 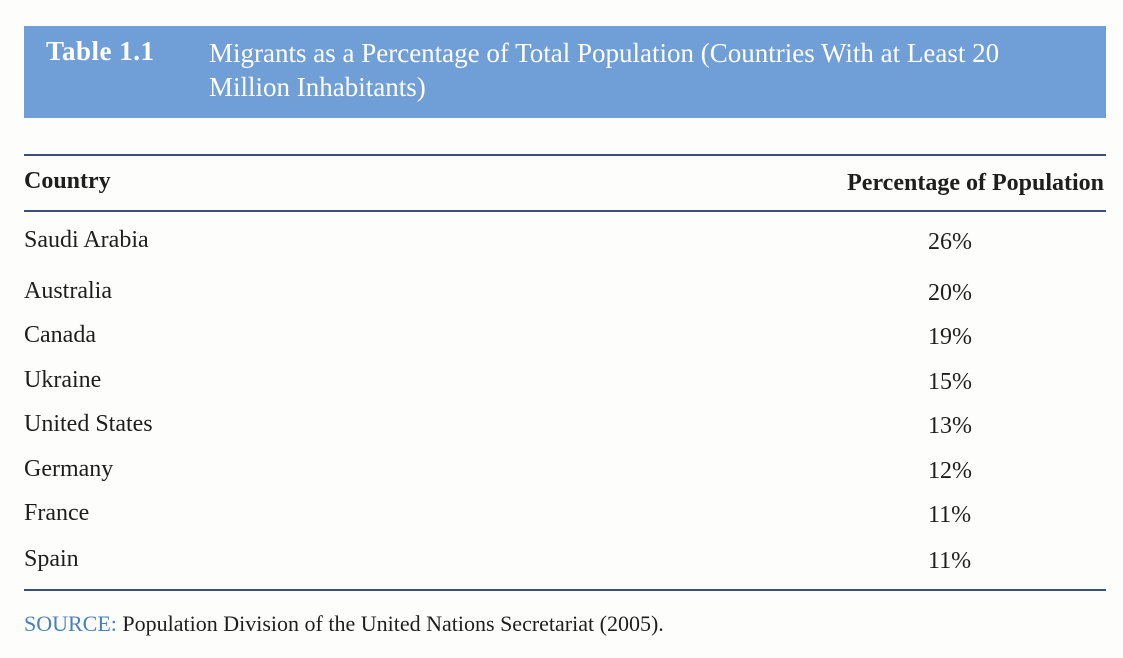 What do you see at coordinates (565, 590) in the screenshot?
I see `table-bottom-rule` at bounding box center [565, 590].